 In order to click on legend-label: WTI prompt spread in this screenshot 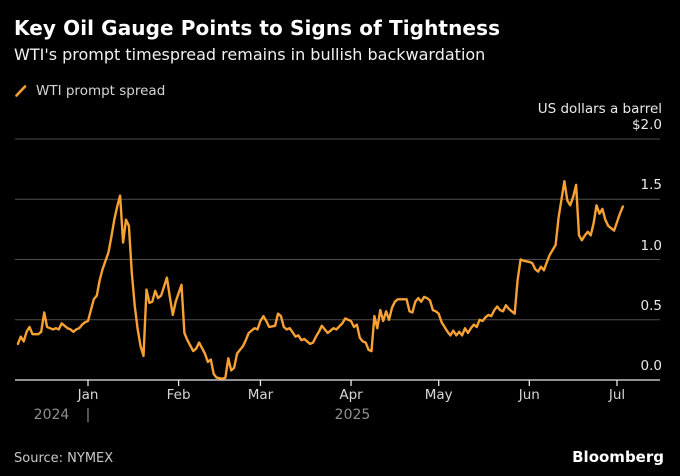, I will do `click(101, 91)`.